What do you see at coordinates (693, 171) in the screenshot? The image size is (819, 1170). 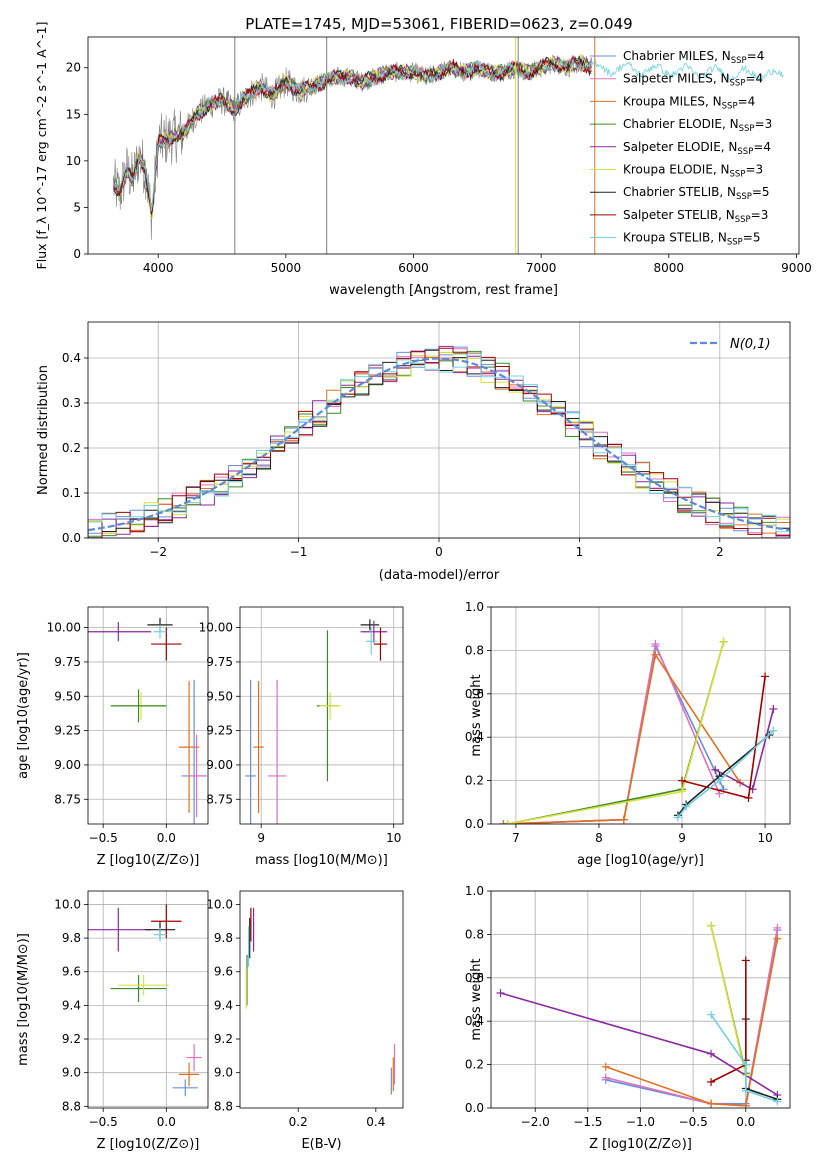 I see `legend-label: Kroupa ELODIE, NSSP=3` at bounding box center [693, 171].